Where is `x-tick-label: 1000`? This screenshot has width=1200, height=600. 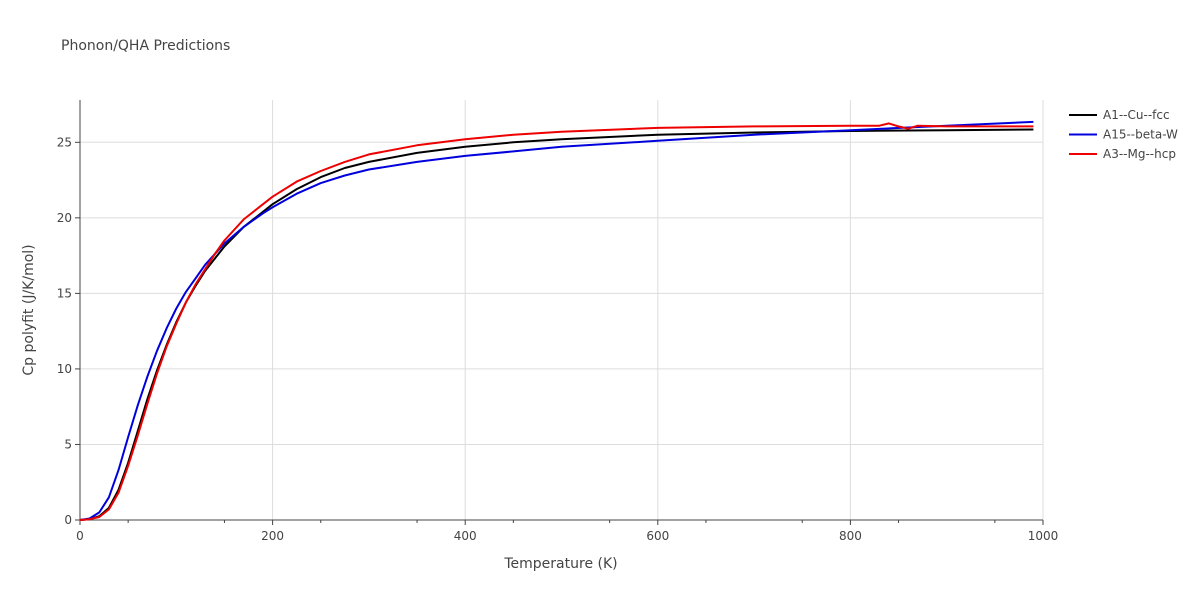
x-tick-label: 1000 is located at coordinates (1043, 536).